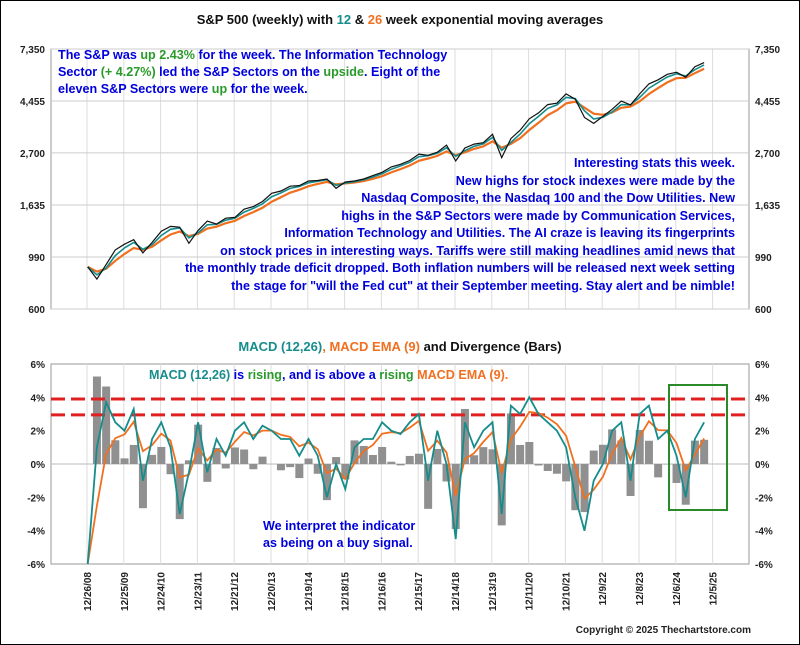  What do you see at coordinates (762, 365) in the screenshot?
I see `macd-y-tick-label-right: 6%` at bounding box center [762, 365].